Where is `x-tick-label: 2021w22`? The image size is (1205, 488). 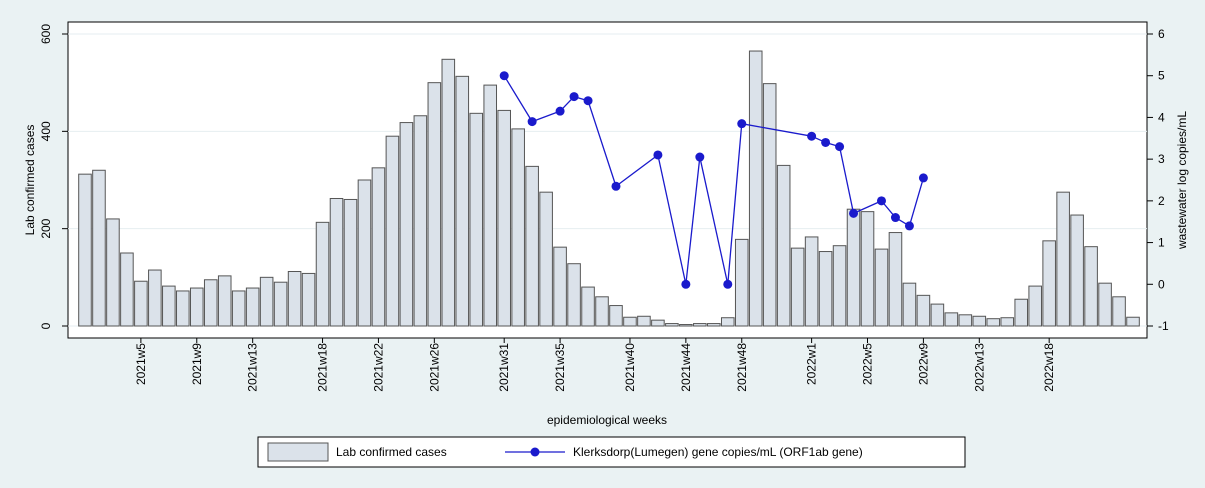
x-tick-label: 2021w22 is located at coordinates (378, 367).